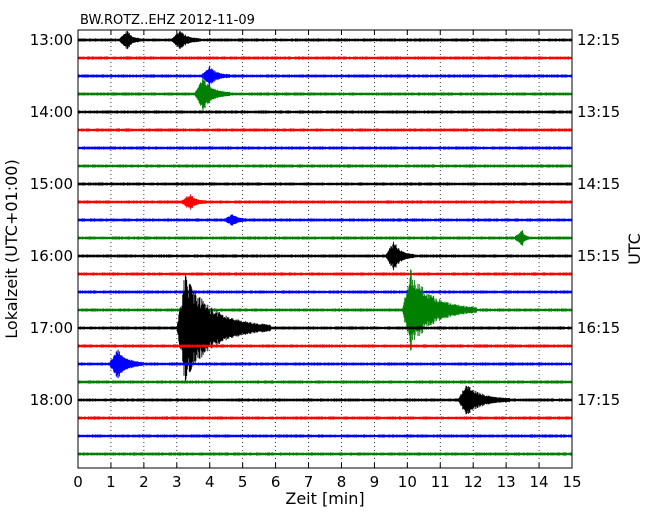  I want to click on x-tick-label: 4, so click(210, 482).